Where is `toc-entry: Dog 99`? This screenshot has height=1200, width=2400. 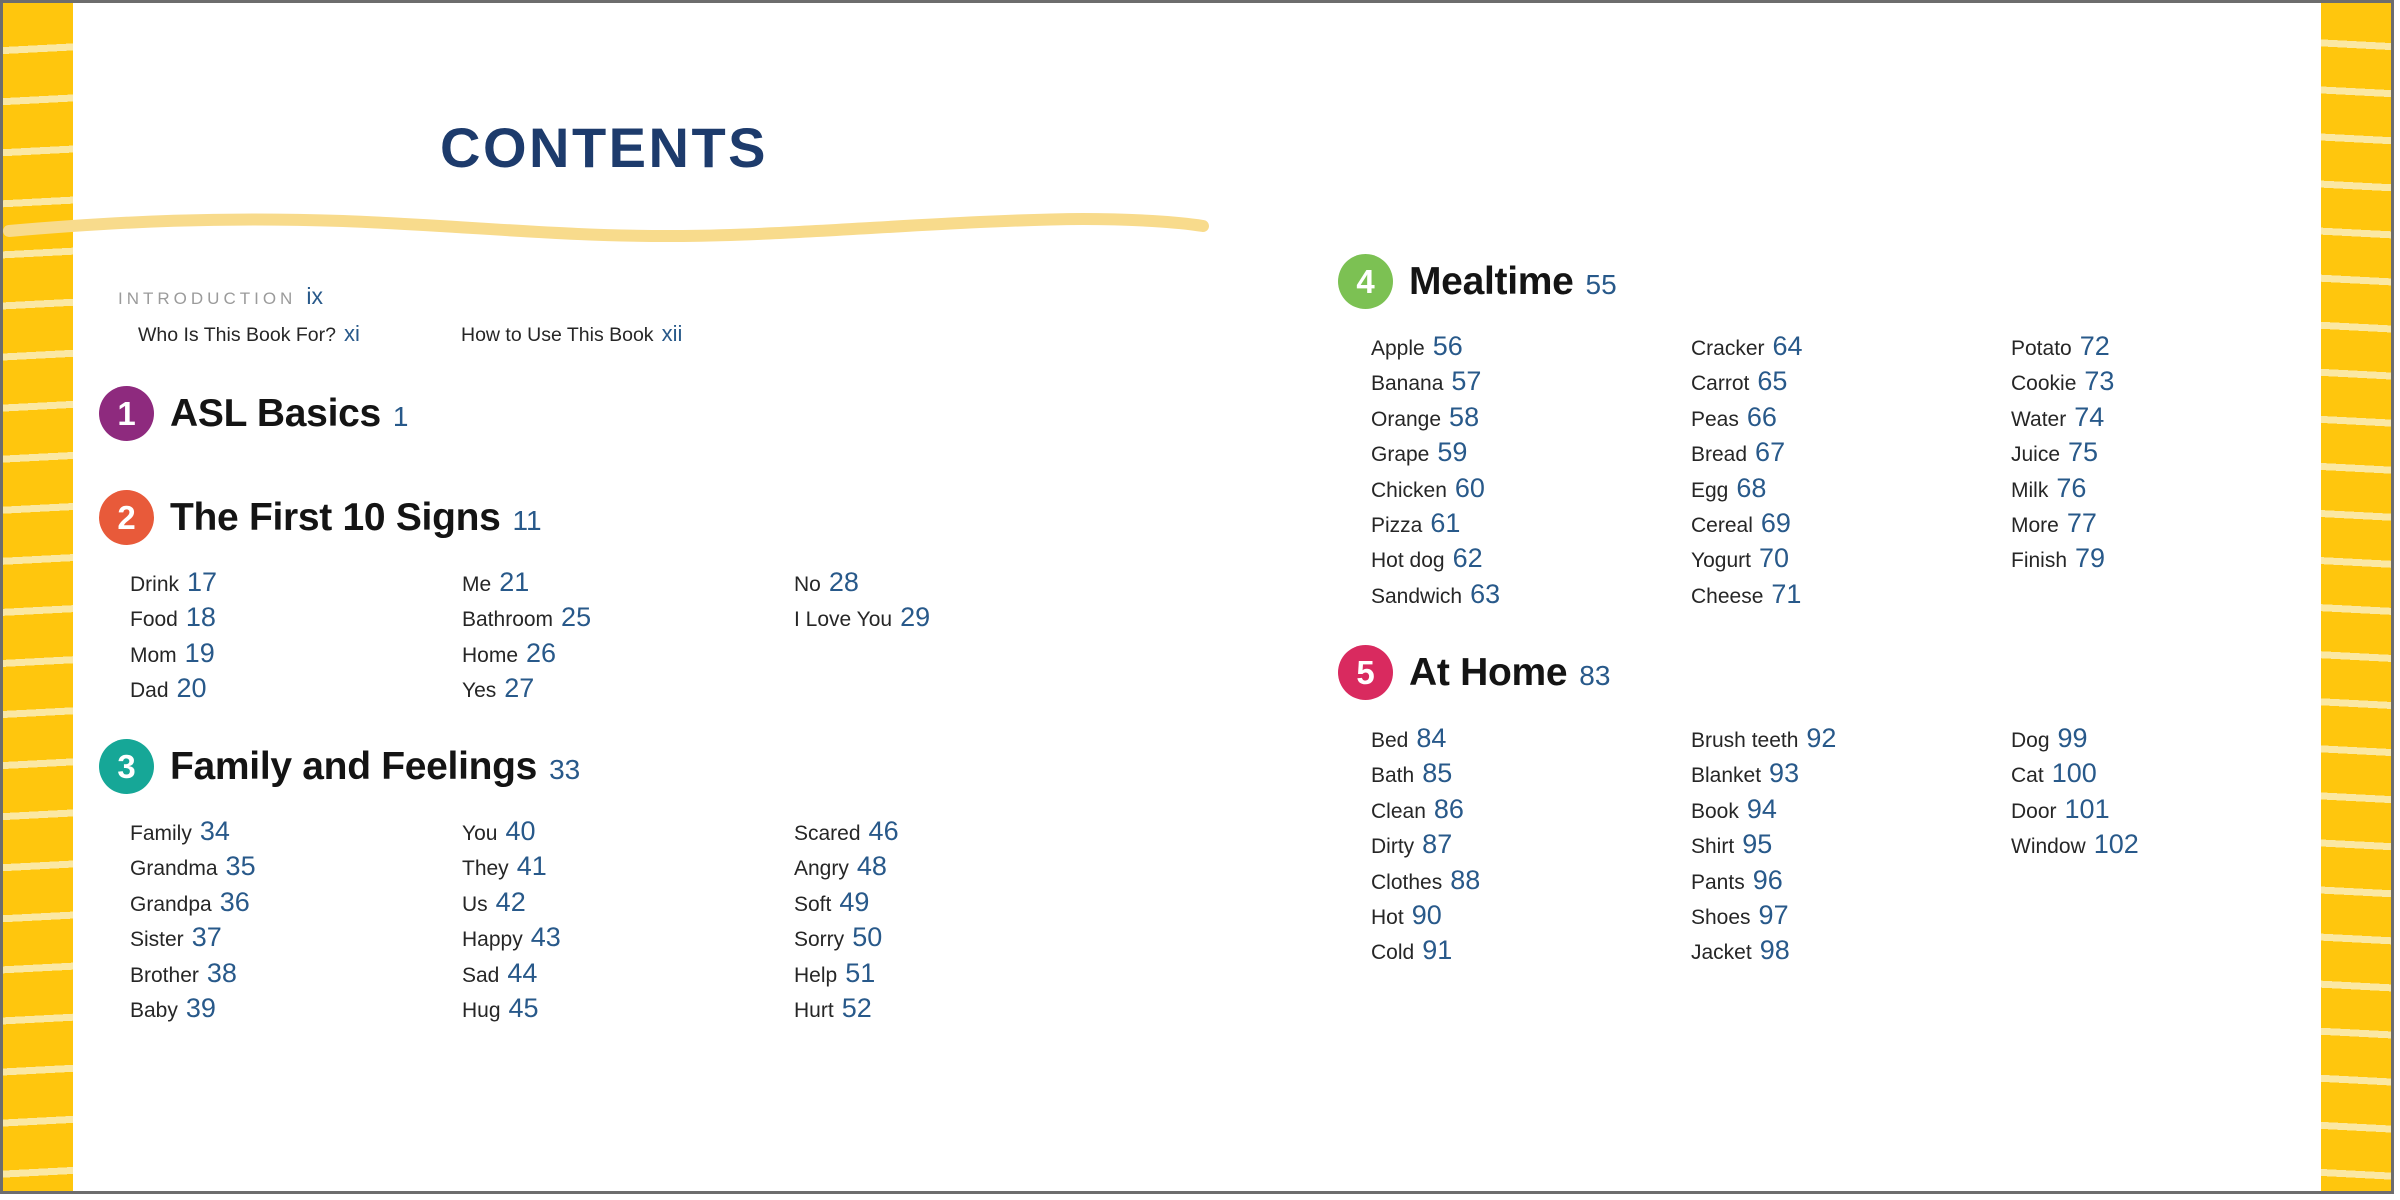 toc-entry: Dog 99 is located at coordinates (2171, 740).